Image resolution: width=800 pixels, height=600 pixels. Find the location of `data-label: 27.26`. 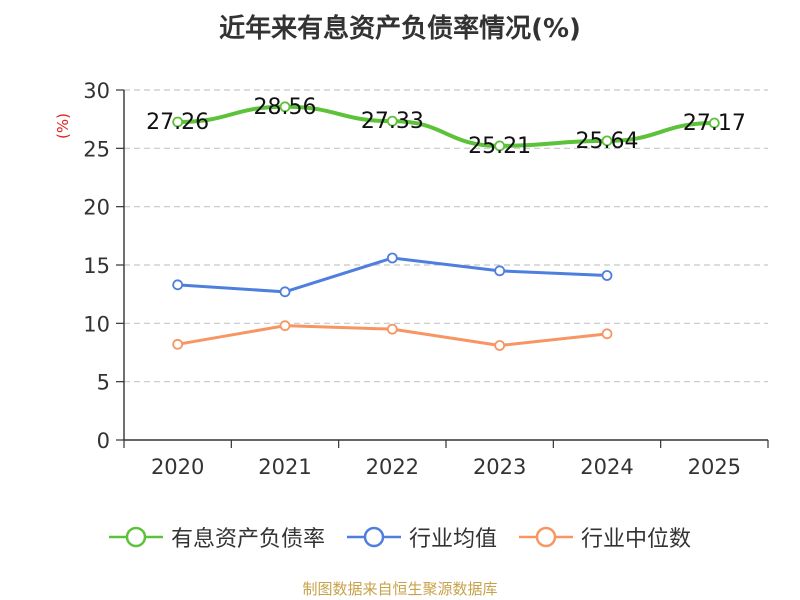

data-label: 27.26 is located at coordinates (177, 122).